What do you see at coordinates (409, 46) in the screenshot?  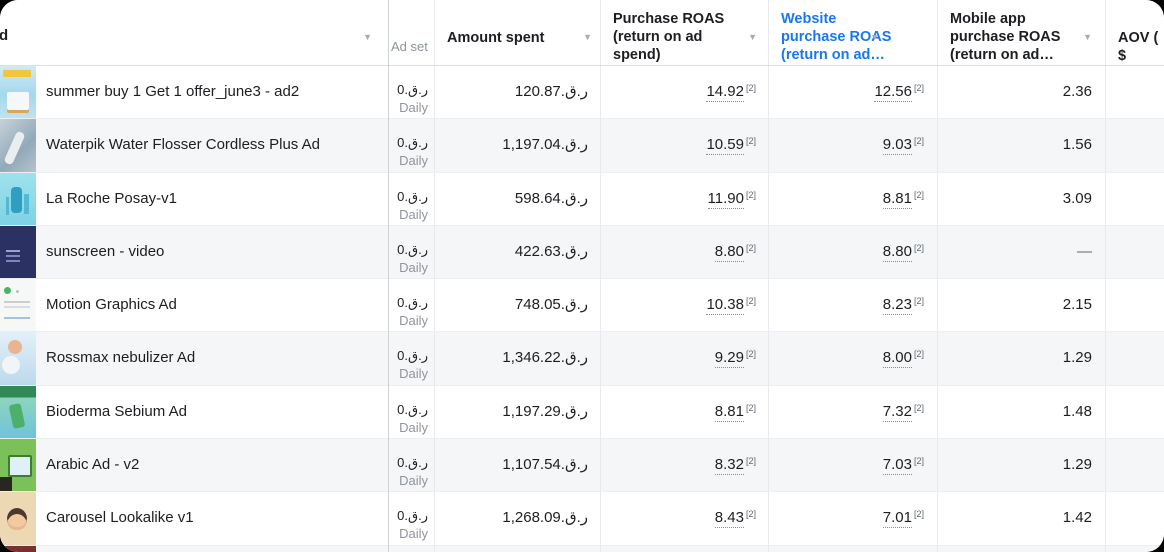 I see `ad-set-column-label: Ad set` at bounding box center [409, 46].